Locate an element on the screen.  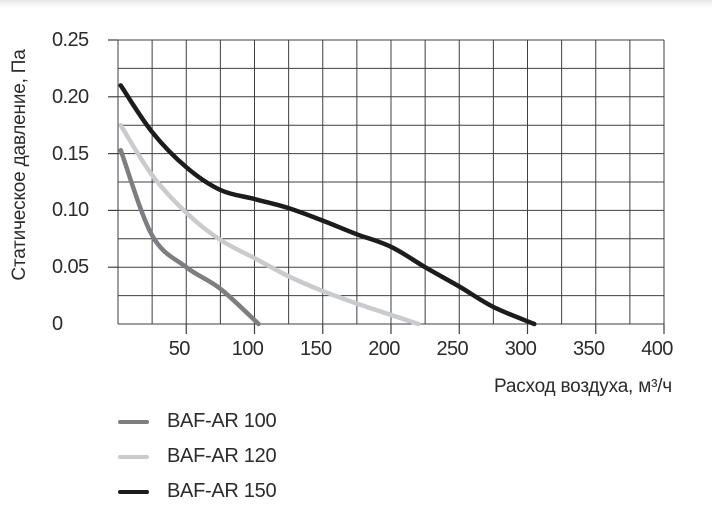
x-tick-label: 100 is located at coordinates (247, 349).